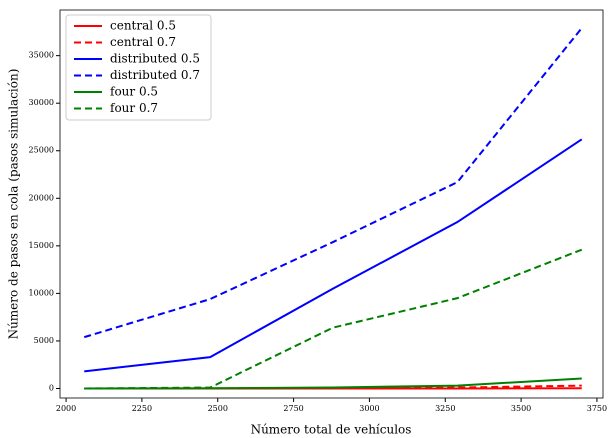 The width and height of the screenshot is (615, 438). What do you see at coordinates (331, 430) in the screenshot?
I see `x-axis-label: Número total de vehículos` at bounding box center [331, 430].